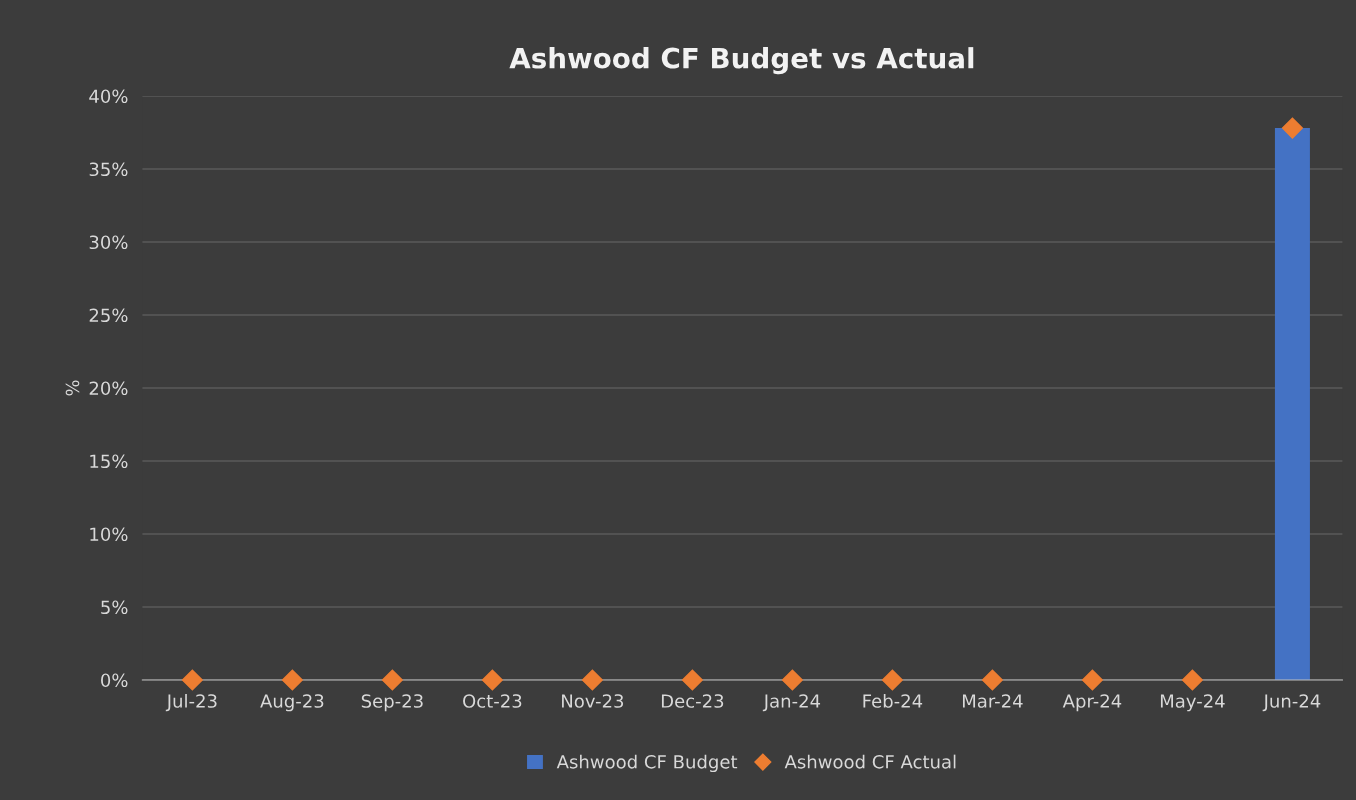 This screenshot has width=1356, height=800. I want to click on x-tick-label: Feb-24, so click(893, 700).